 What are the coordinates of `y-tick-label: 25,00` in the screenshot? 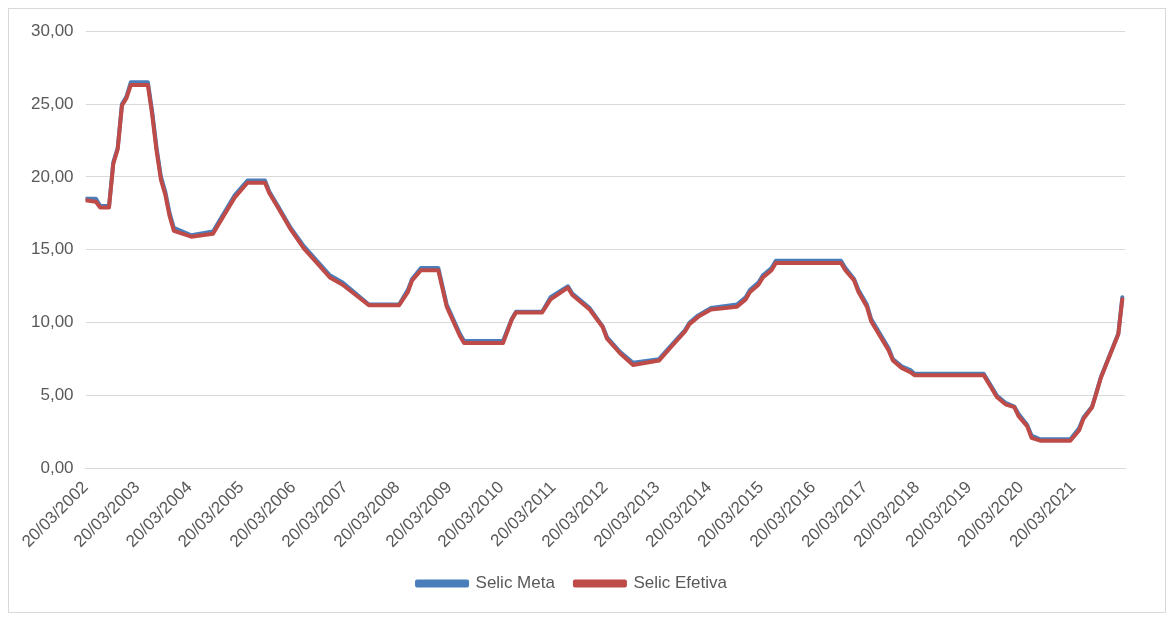 It's located at (52, 103).